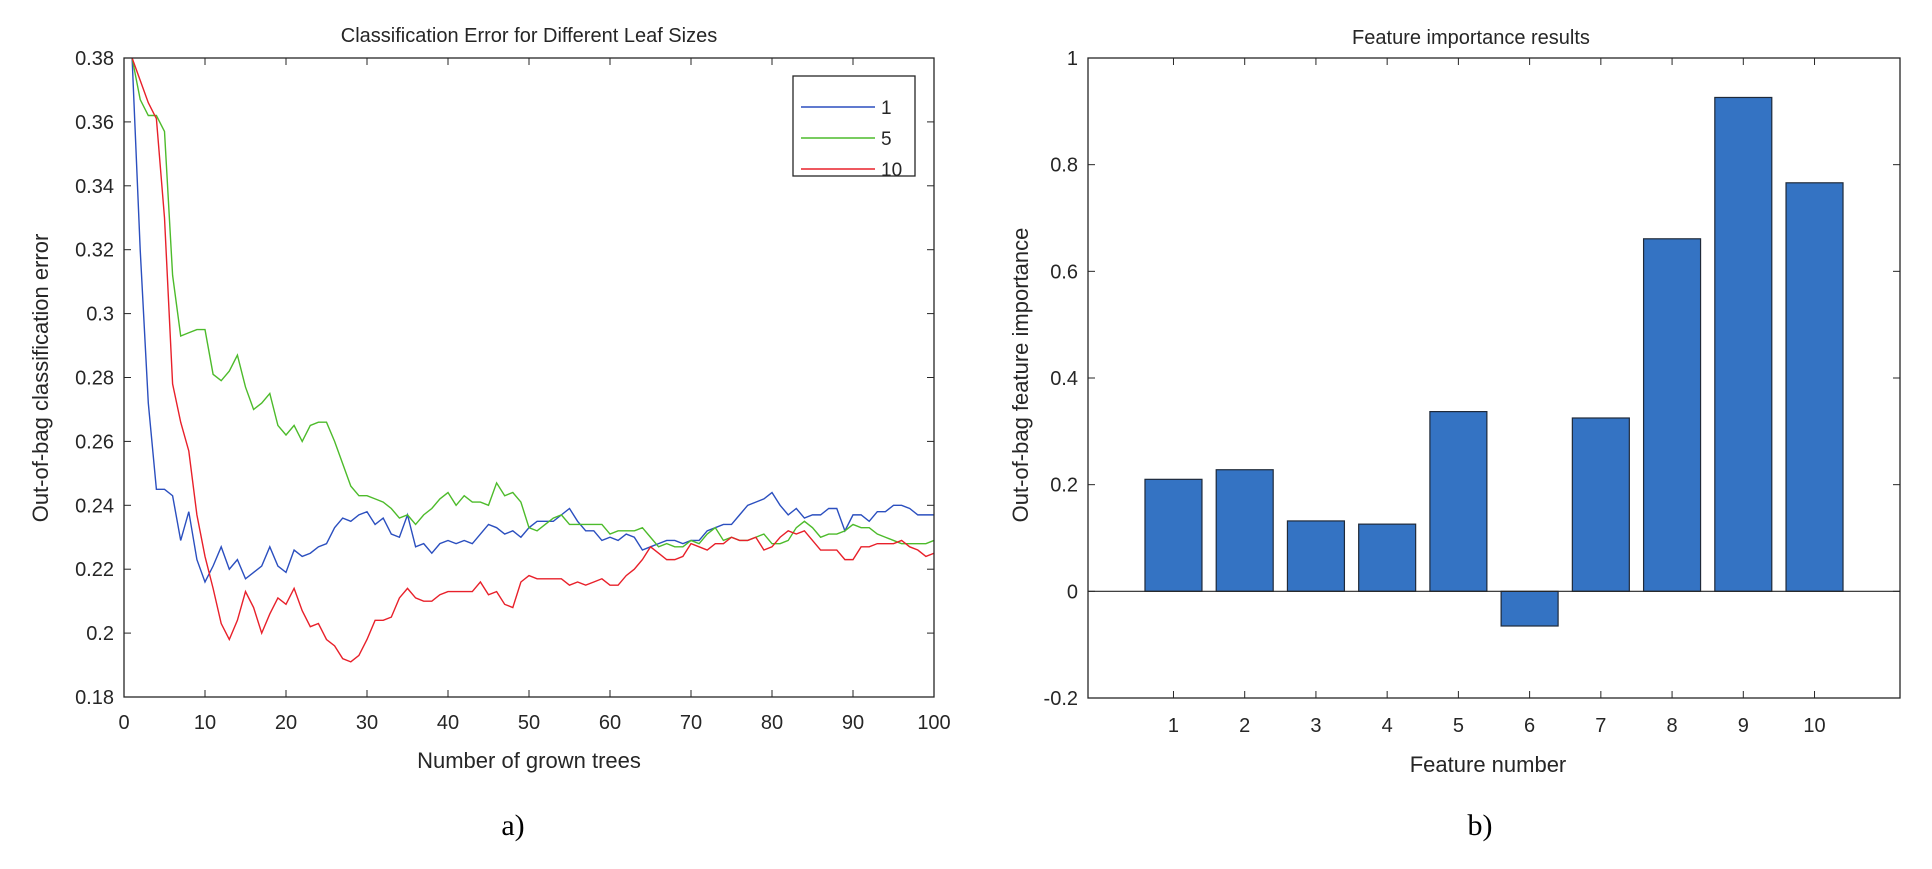 Image resolution: width=1932 pixels, height=869 pixels. I want to click on y-tick-label: 0, so click(1072, 592).